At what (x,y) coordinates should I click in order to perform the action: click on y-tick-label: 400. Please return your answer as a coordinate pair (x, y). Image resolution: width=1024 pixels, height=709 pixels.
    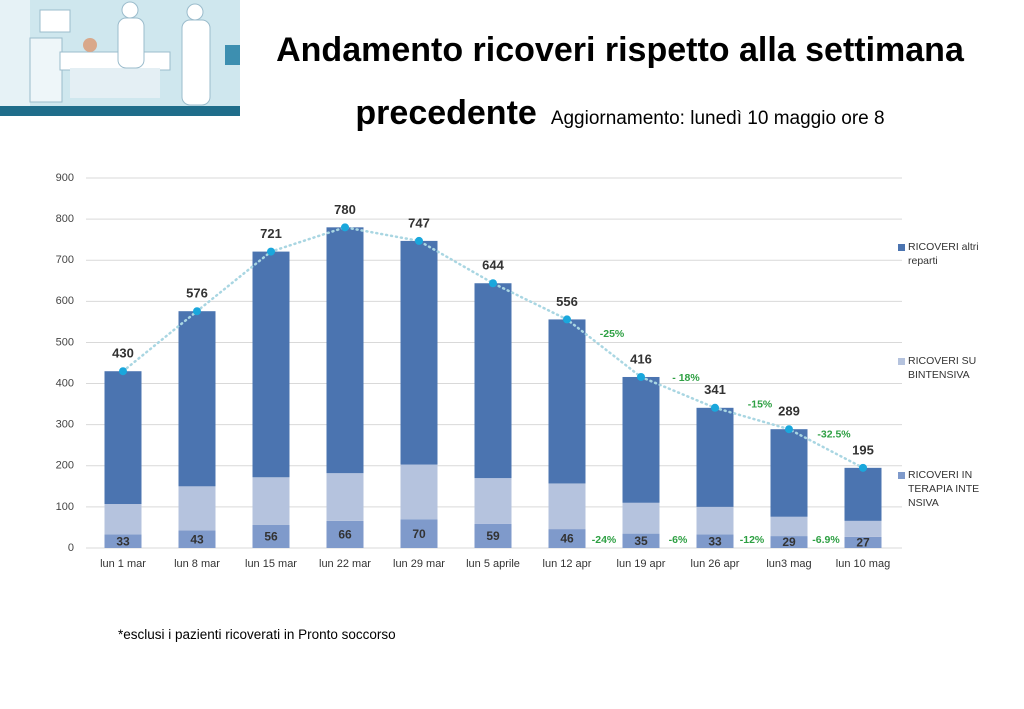
    Looking at the image, I should click on (65, 383).